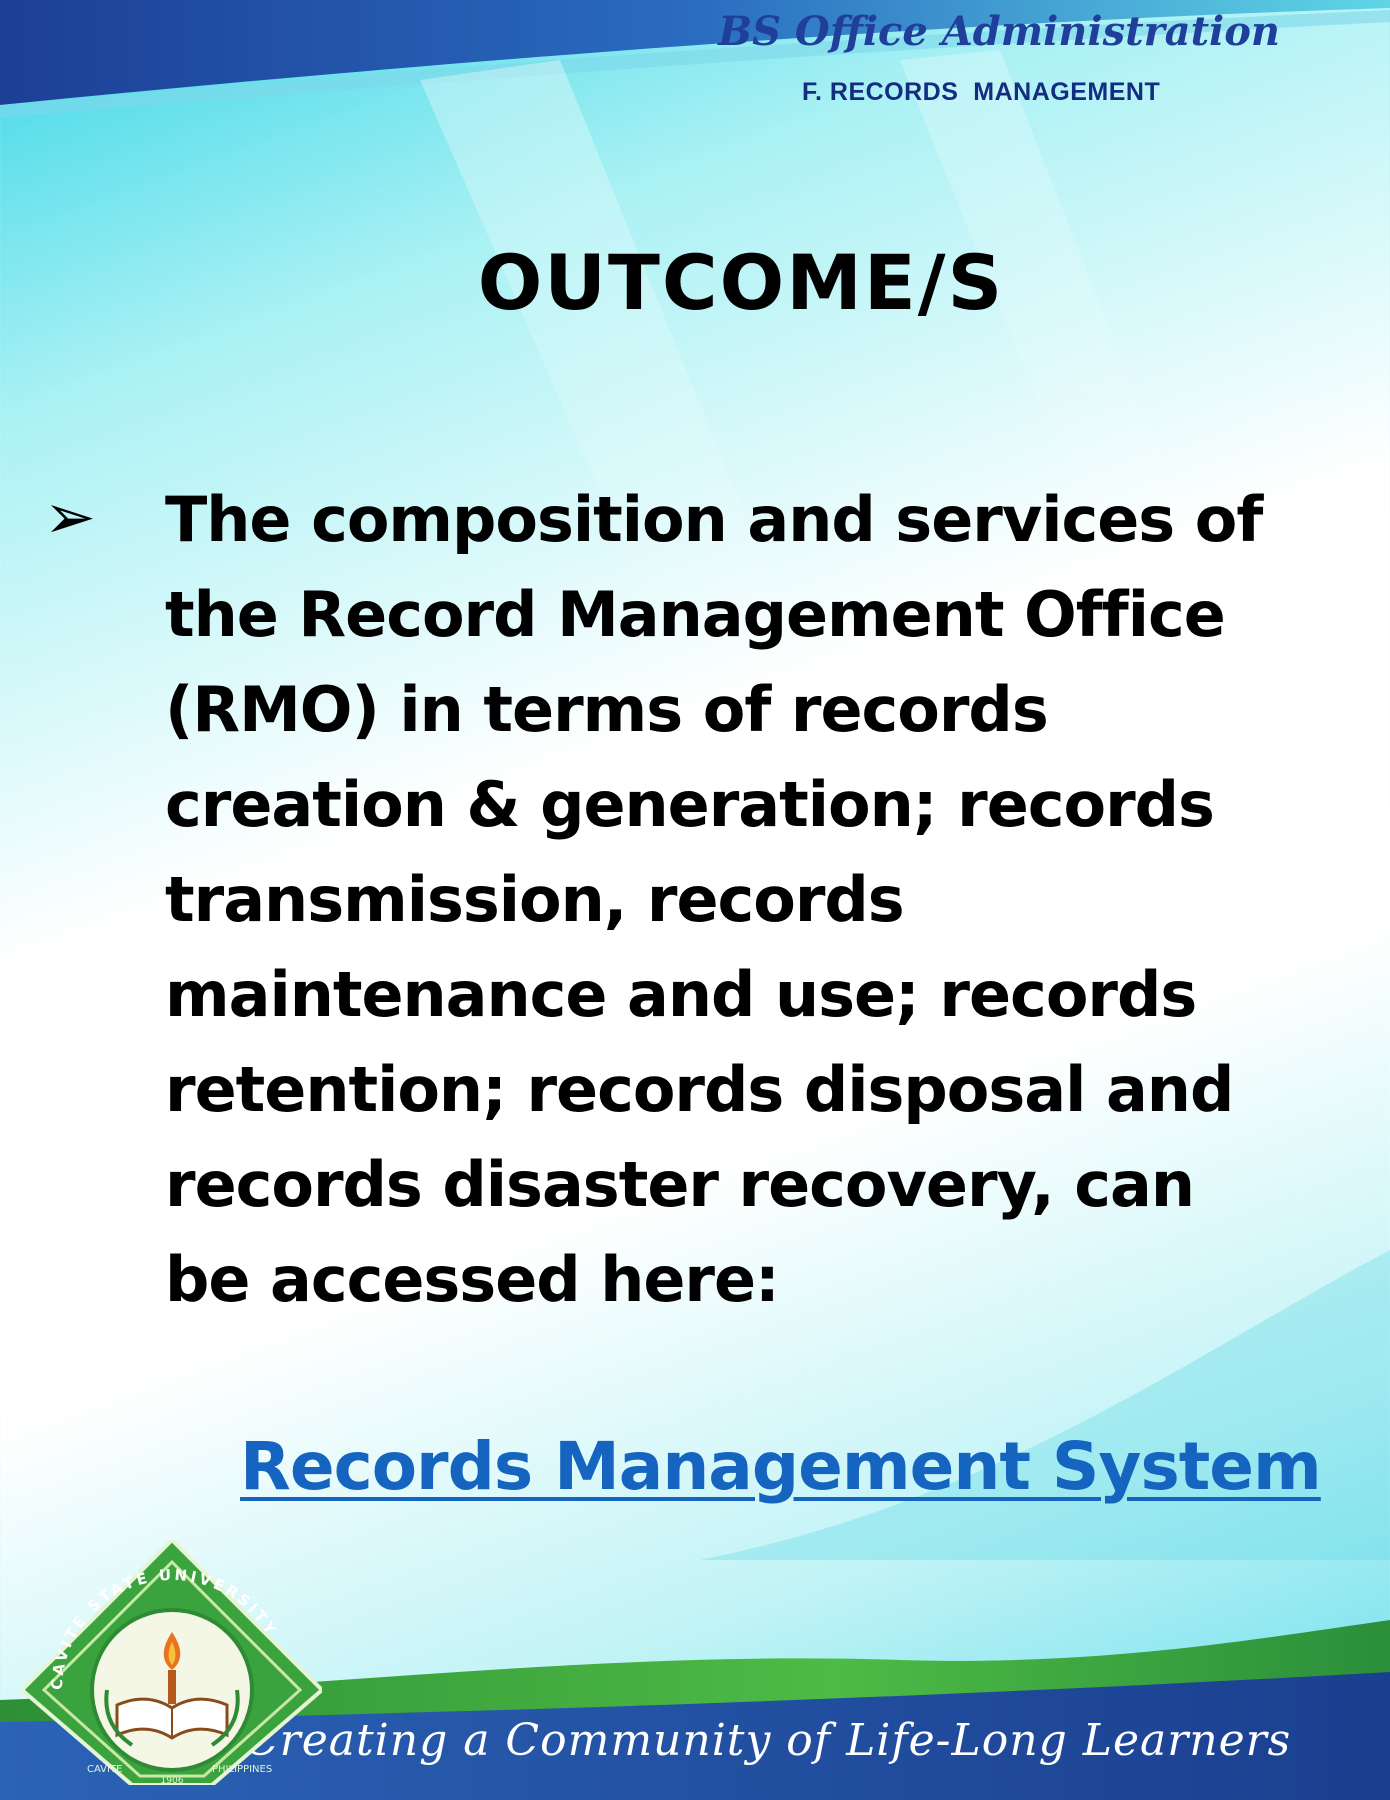  What do you see at coordinates (981, 92) in the screenshot?
I see `subject-title: F. RECORDS MANAGEMENT` at bounding box center [981, 92].